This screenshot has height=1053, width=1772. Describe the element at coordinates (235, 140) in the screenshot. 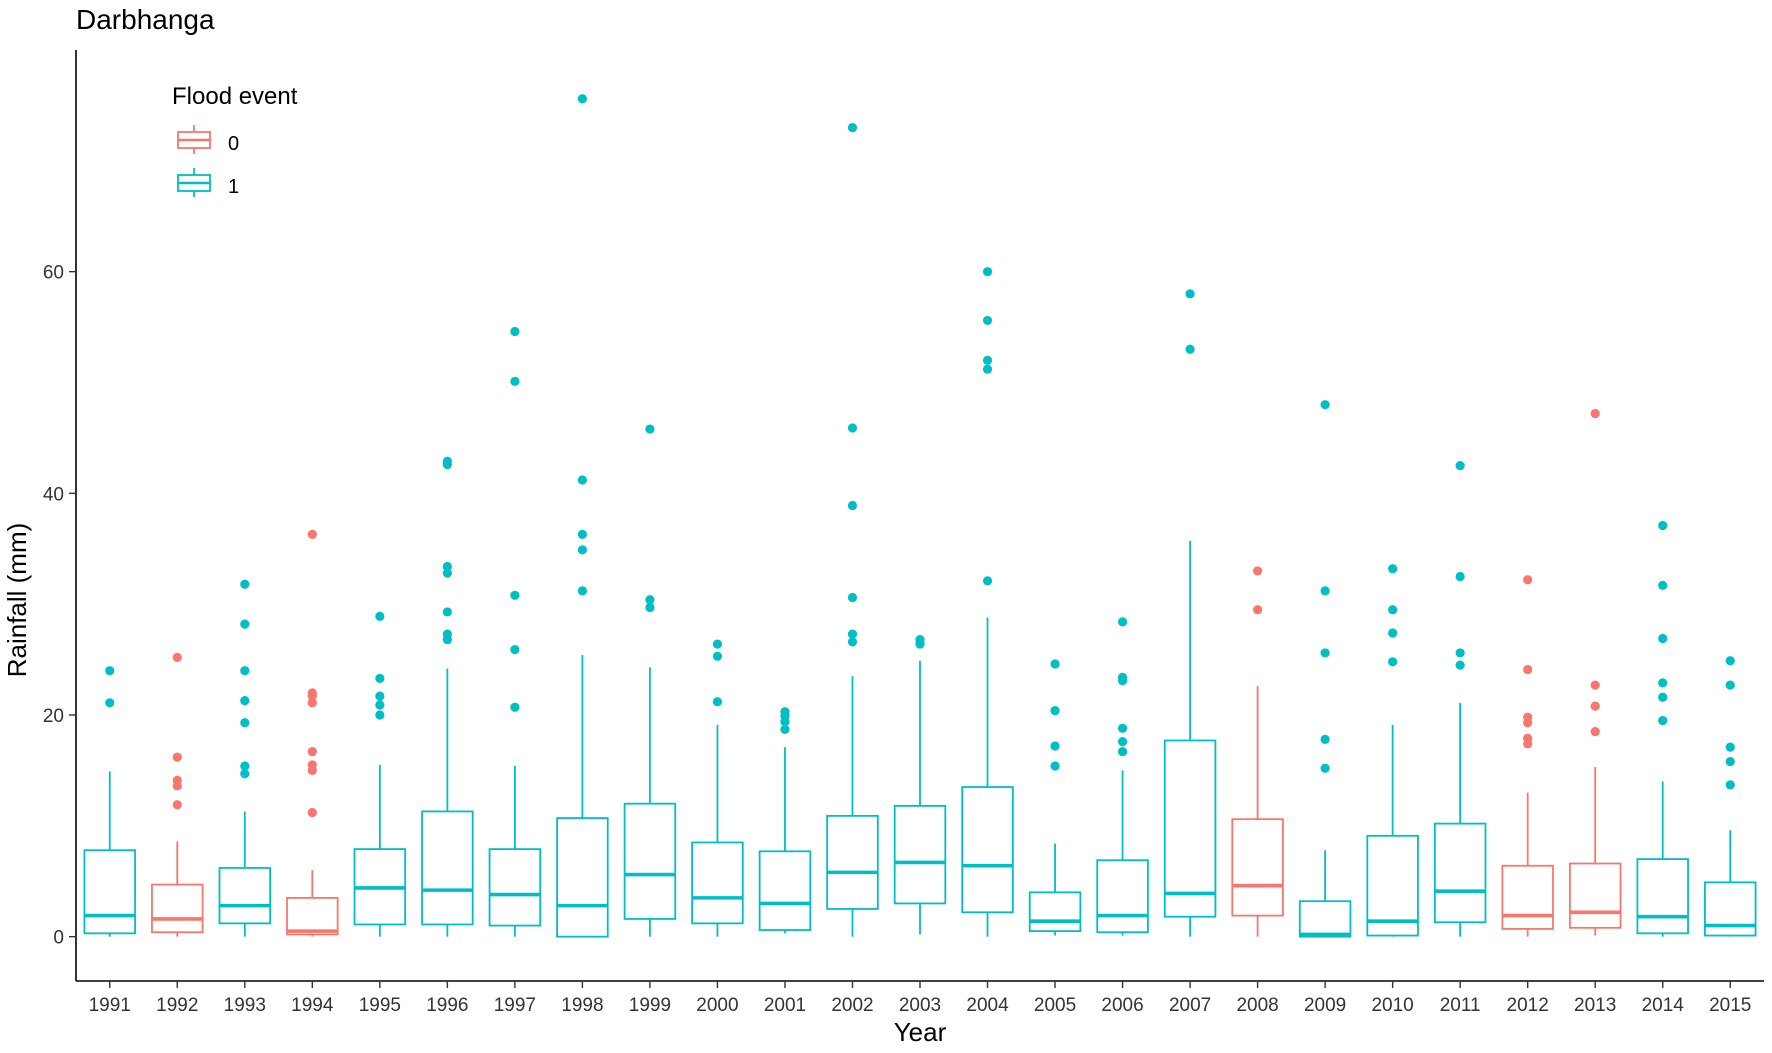

I see `legend: Flood event 0 1` at that location.